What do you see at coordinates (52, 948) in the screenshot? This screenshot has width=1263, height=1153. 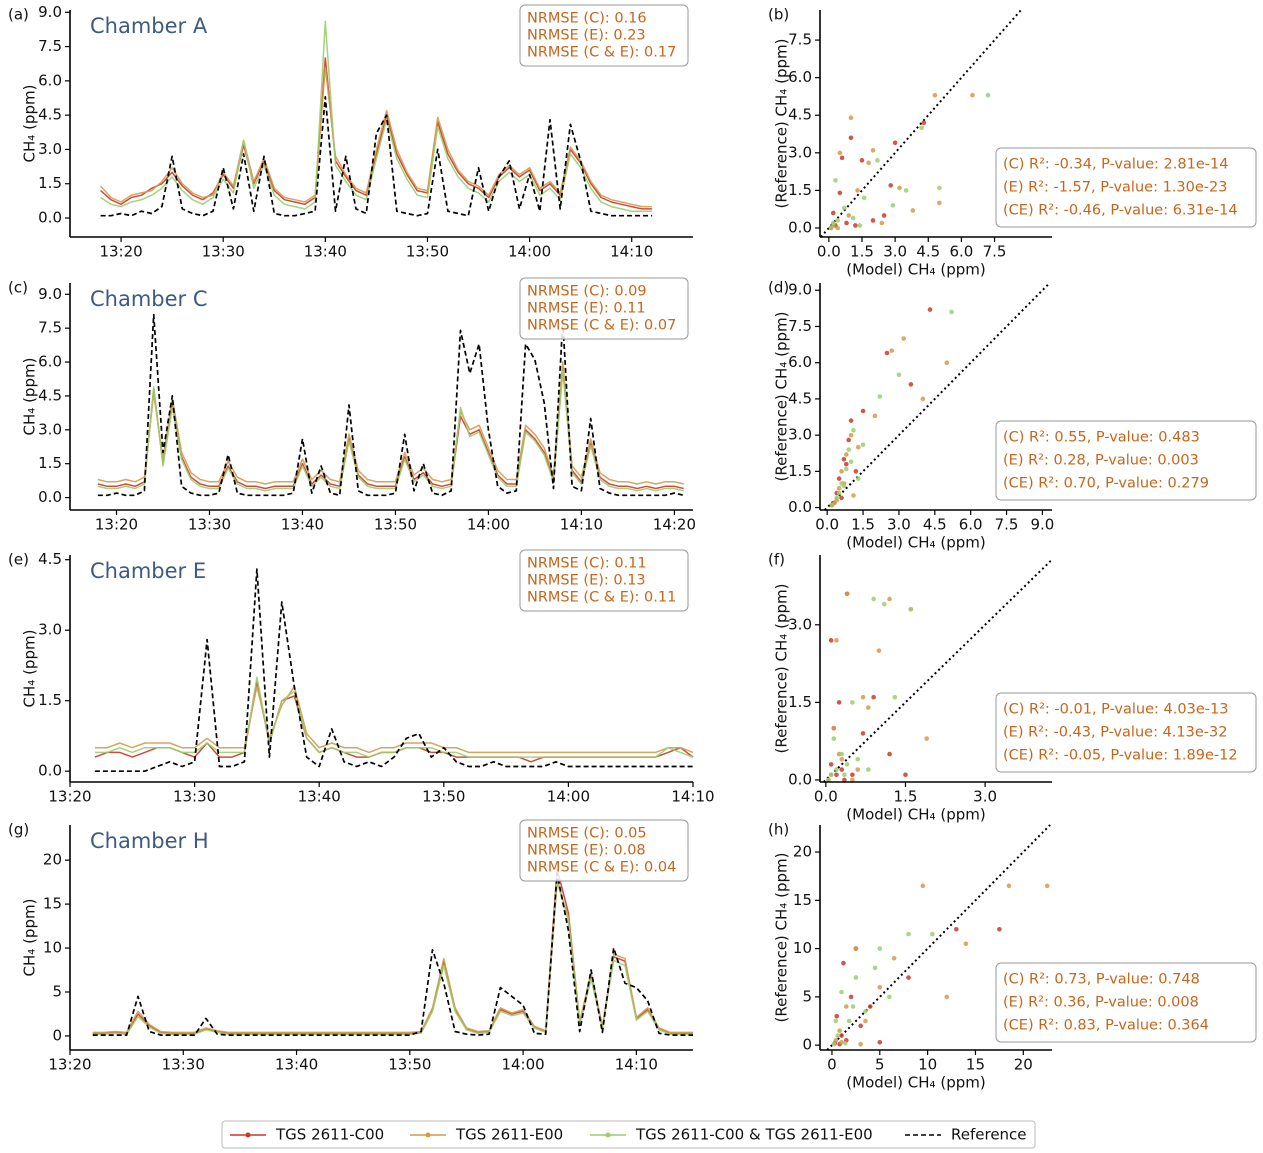 I see `y-tick-label: 10` at bounding box center [52, 948].